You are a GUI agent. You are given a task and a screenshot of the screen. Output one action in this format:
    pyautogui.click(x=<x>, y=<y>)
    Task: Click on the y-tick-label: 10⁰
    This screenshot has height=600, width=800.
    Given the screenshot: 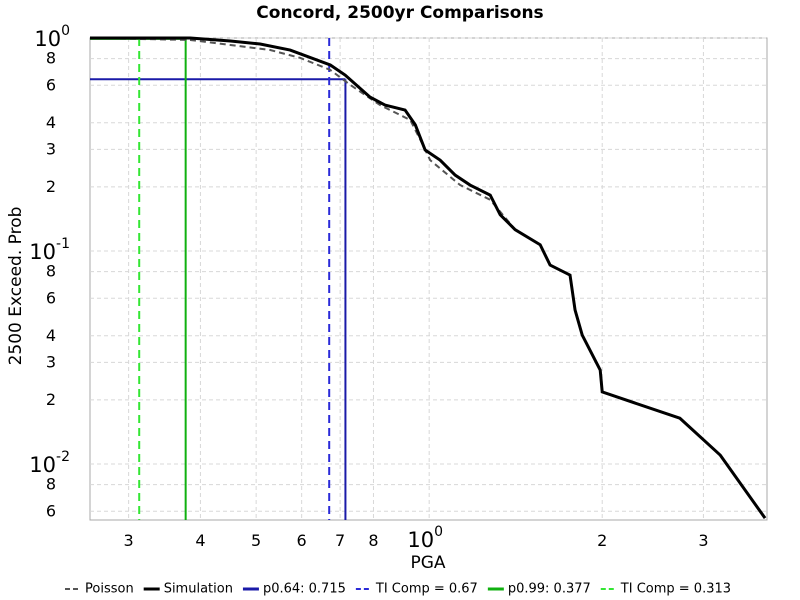 What is the action you would take?
    pyautogui.click(x=52, y=37)
    